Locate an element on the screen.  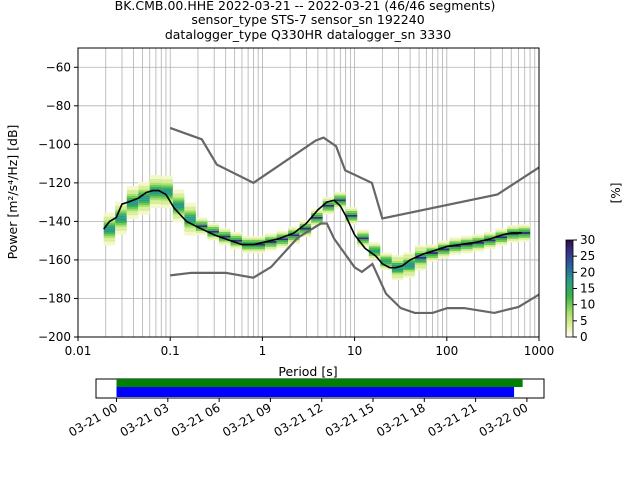
y-tick-label: −140 is located at coordinates (54, 221).